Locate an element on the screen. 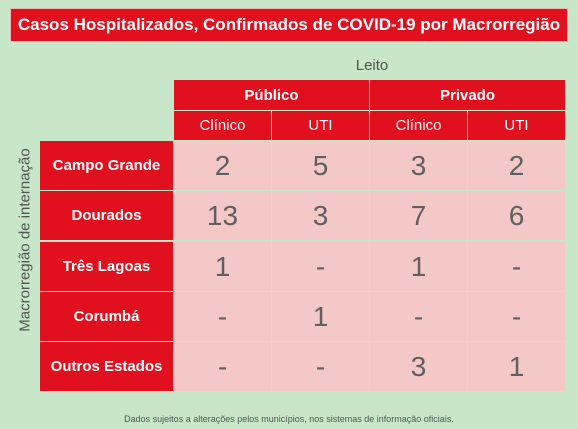  group-header: Público is located at coordinates (271, 95).